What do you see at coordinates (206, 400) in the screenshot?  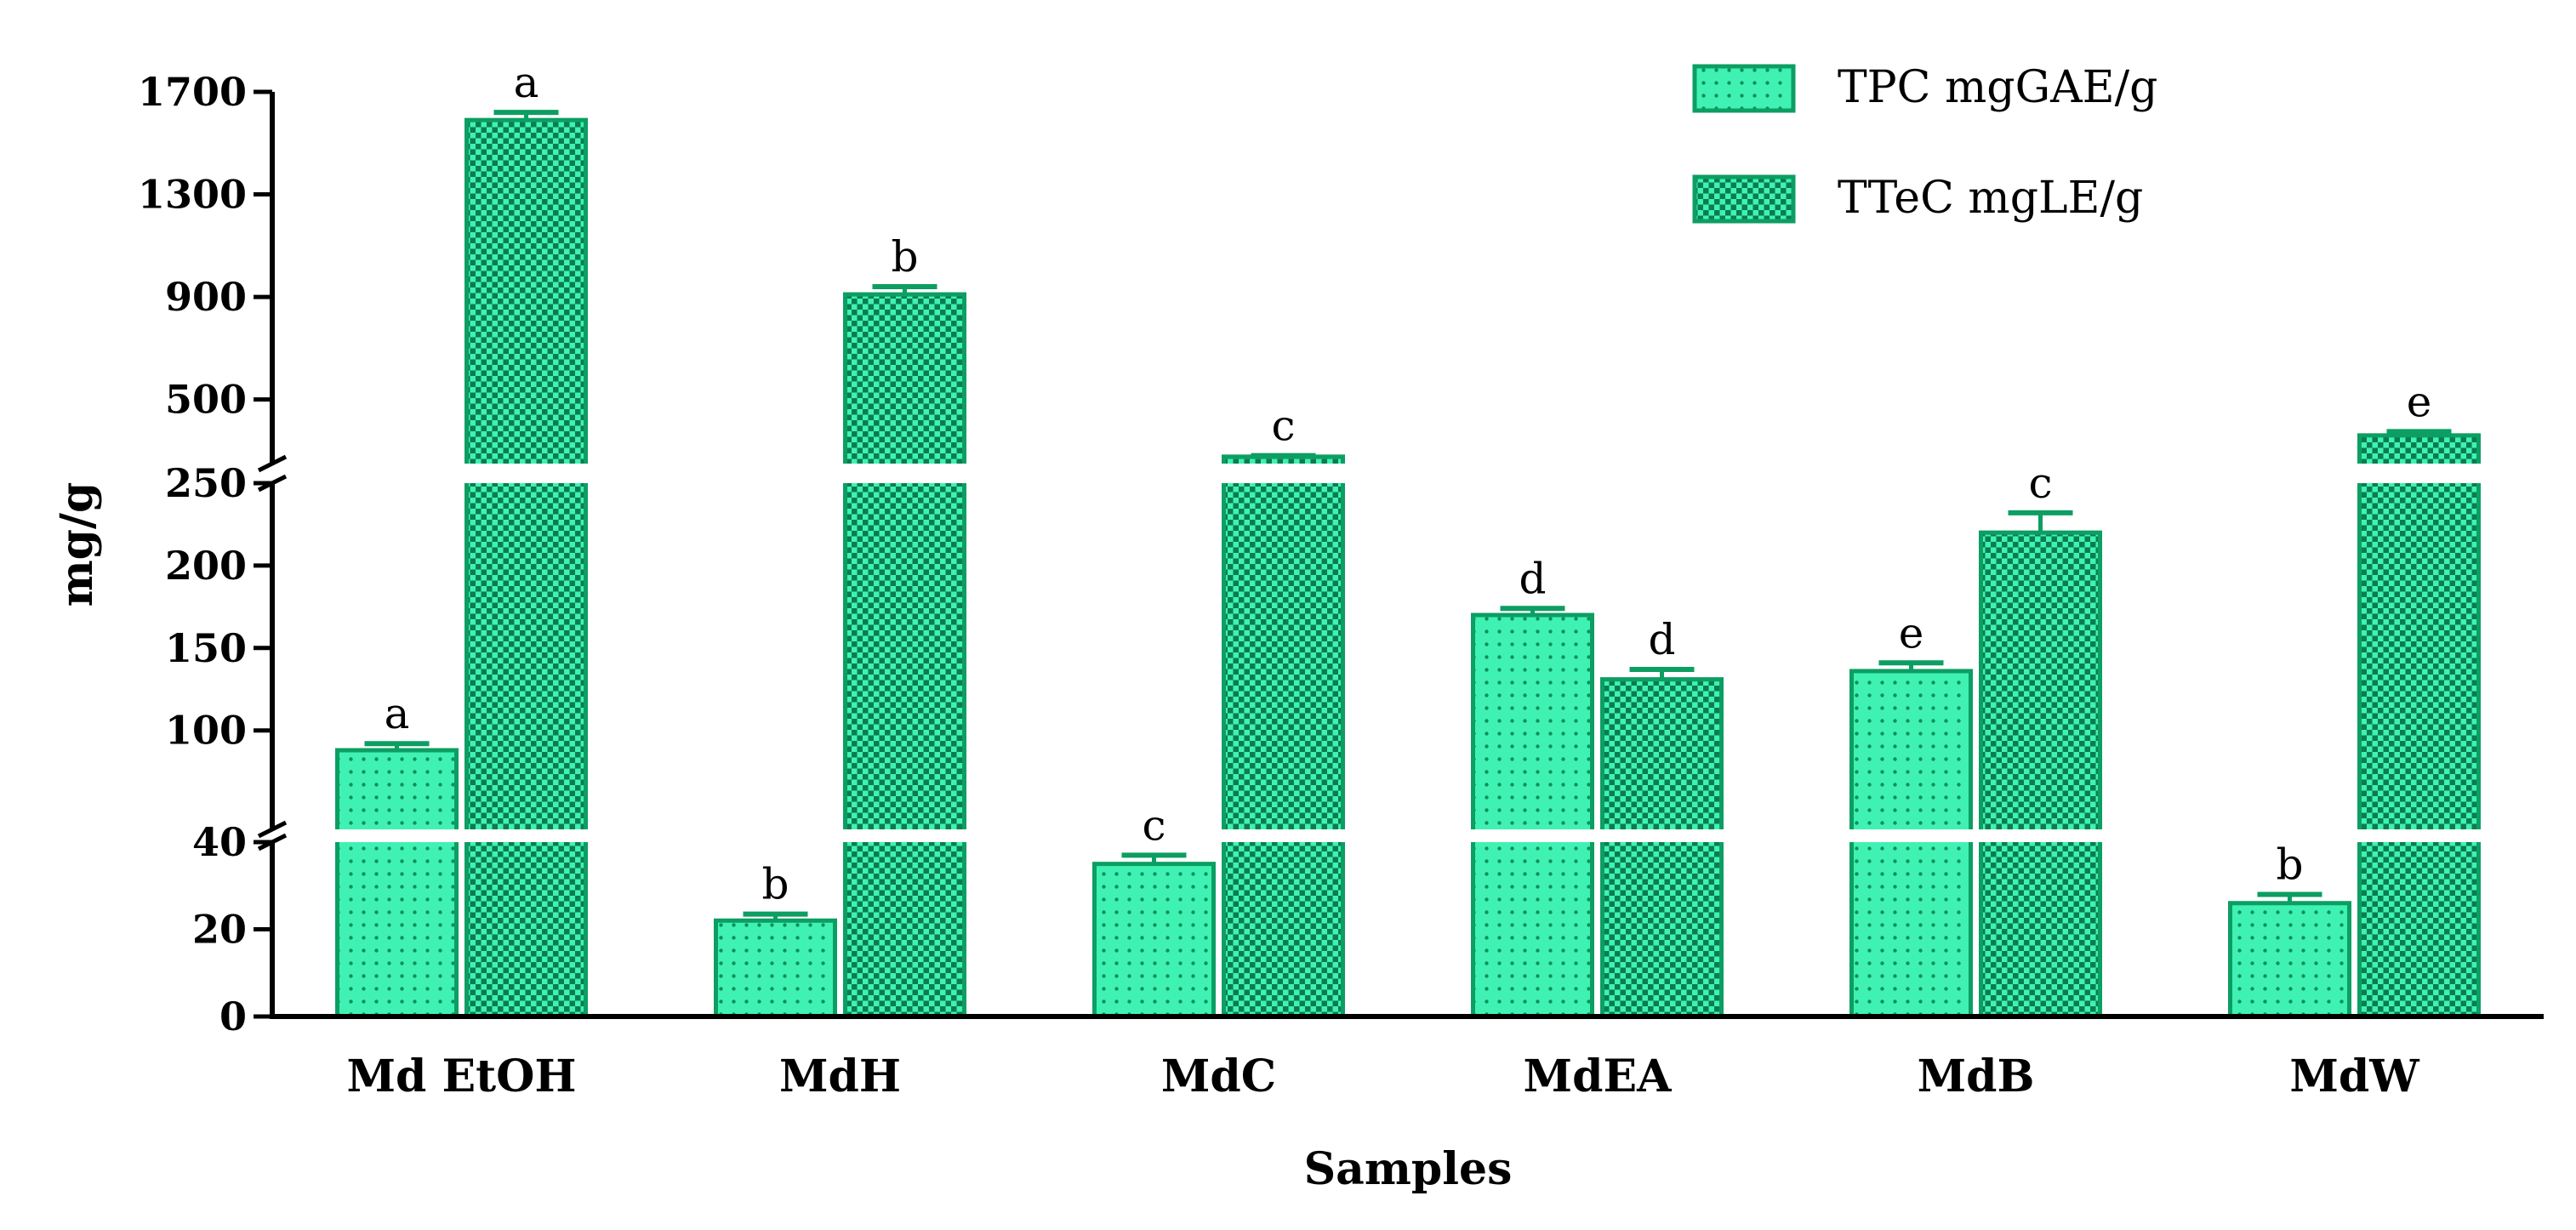 I see `y-tick-label-500: 500` at bounding box center [206, 400].